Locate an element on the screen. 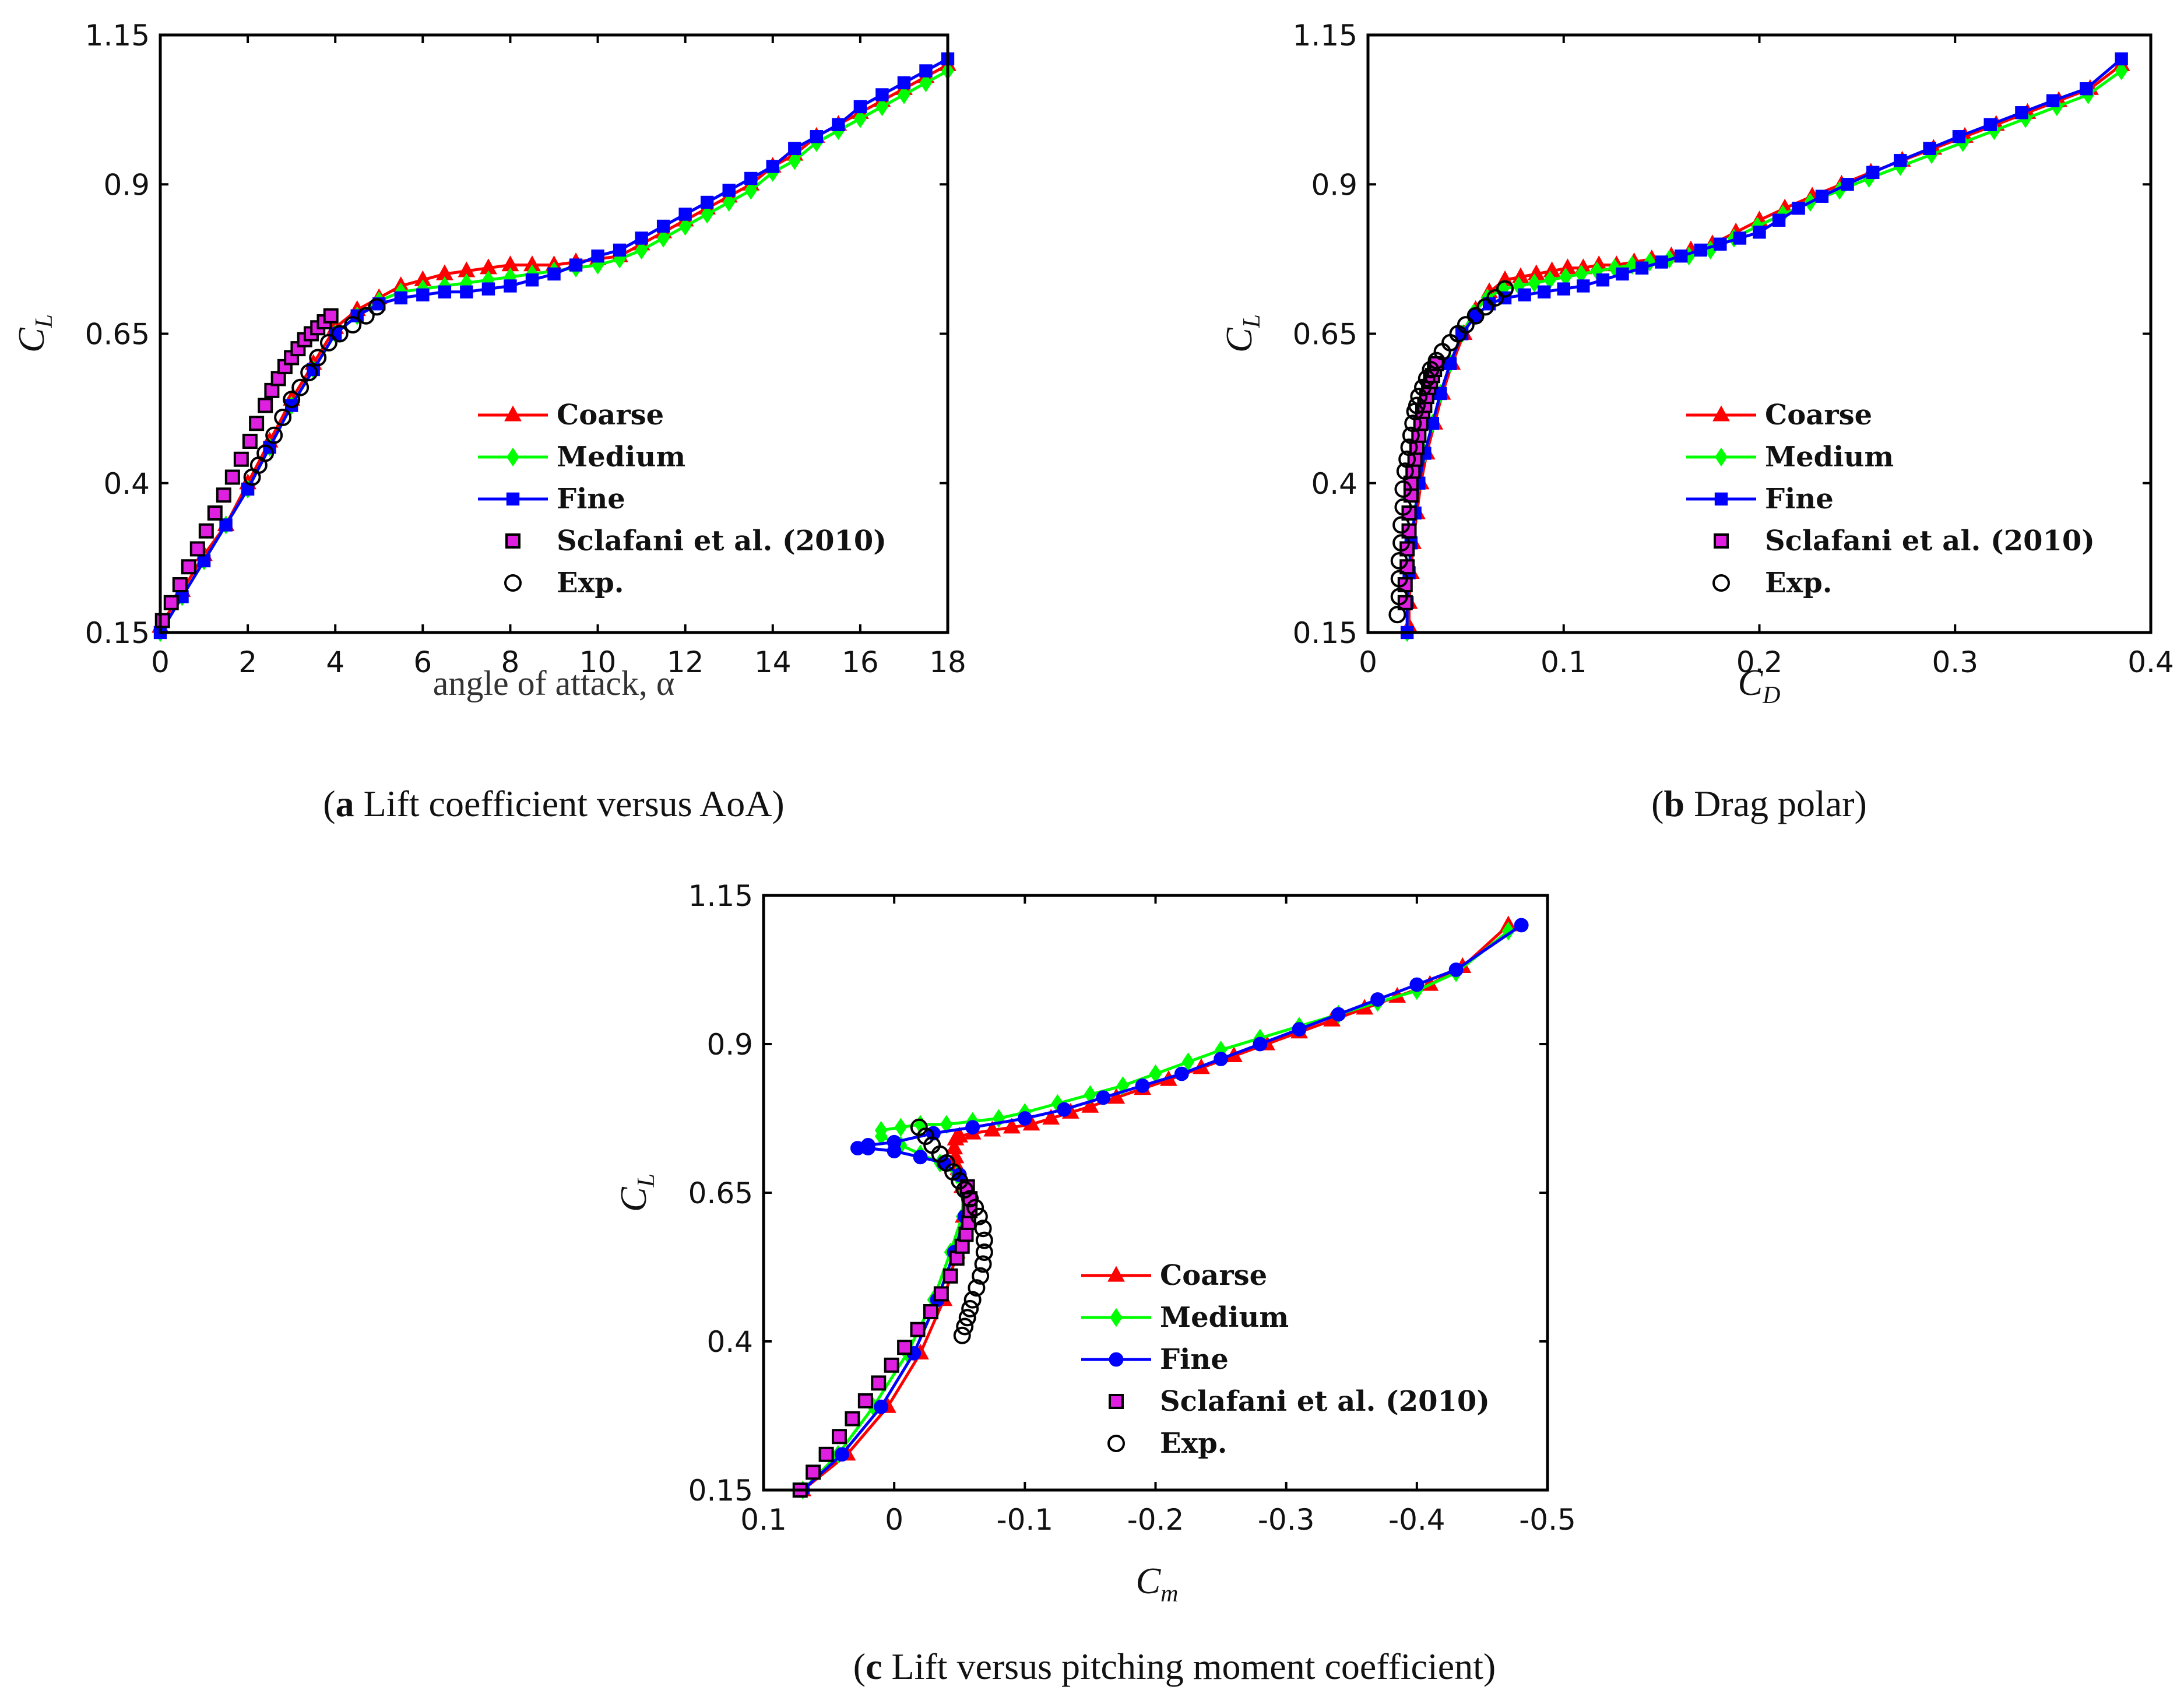 The width and height of the screenshot is (2184, 1704). x-tick-label: 0.4 is located at coordinates (2150, 662).